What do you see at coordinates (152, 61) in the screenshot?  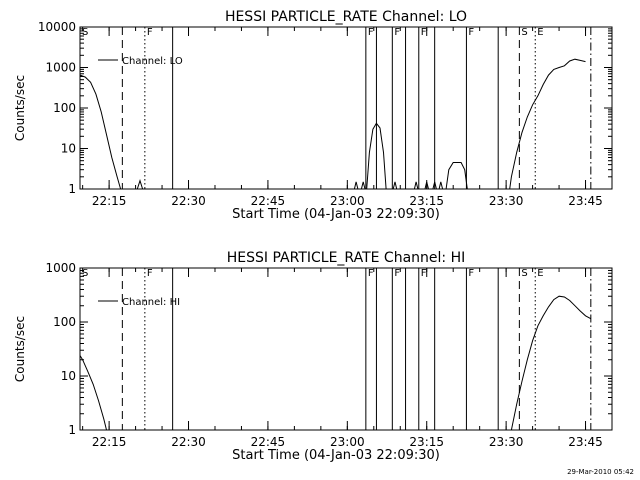 I see `legend-label: Channel: LO` at bounding box center [152, 61].